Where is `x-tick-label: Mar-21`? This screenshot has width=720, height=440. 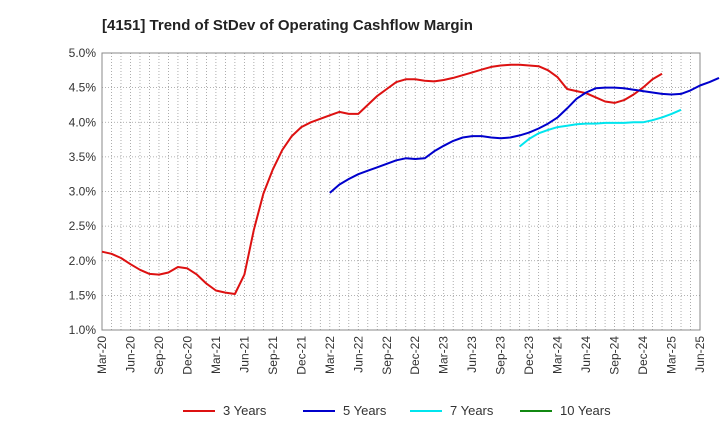
x-tick-label: Mar-21 is located at coordinates (216, 355).